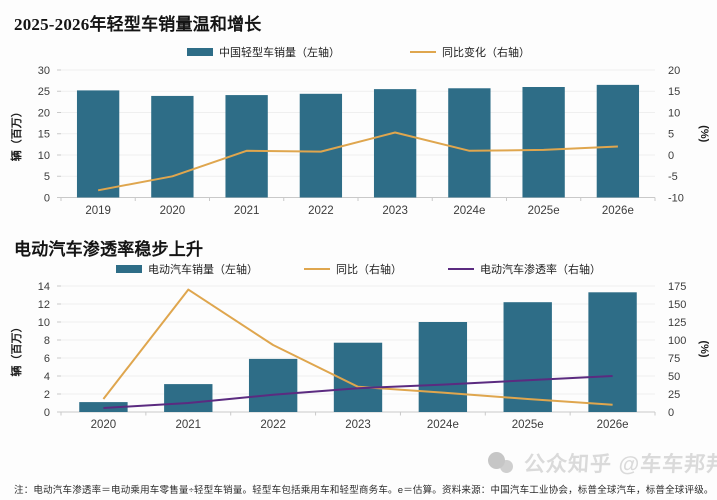  What do you see at coordinates (677, 287) in the screenshot?
I see `right-axis-tick: 175` at bounding box center [677, 287].